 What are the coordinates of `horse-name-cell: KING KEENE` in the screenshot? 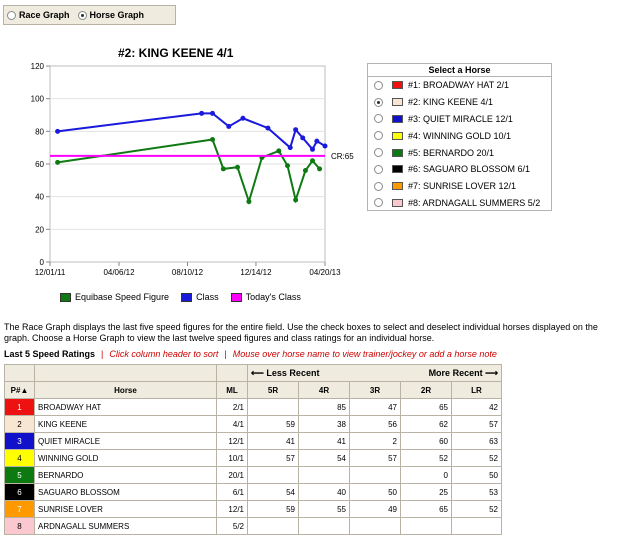 It's located at (125, 424).